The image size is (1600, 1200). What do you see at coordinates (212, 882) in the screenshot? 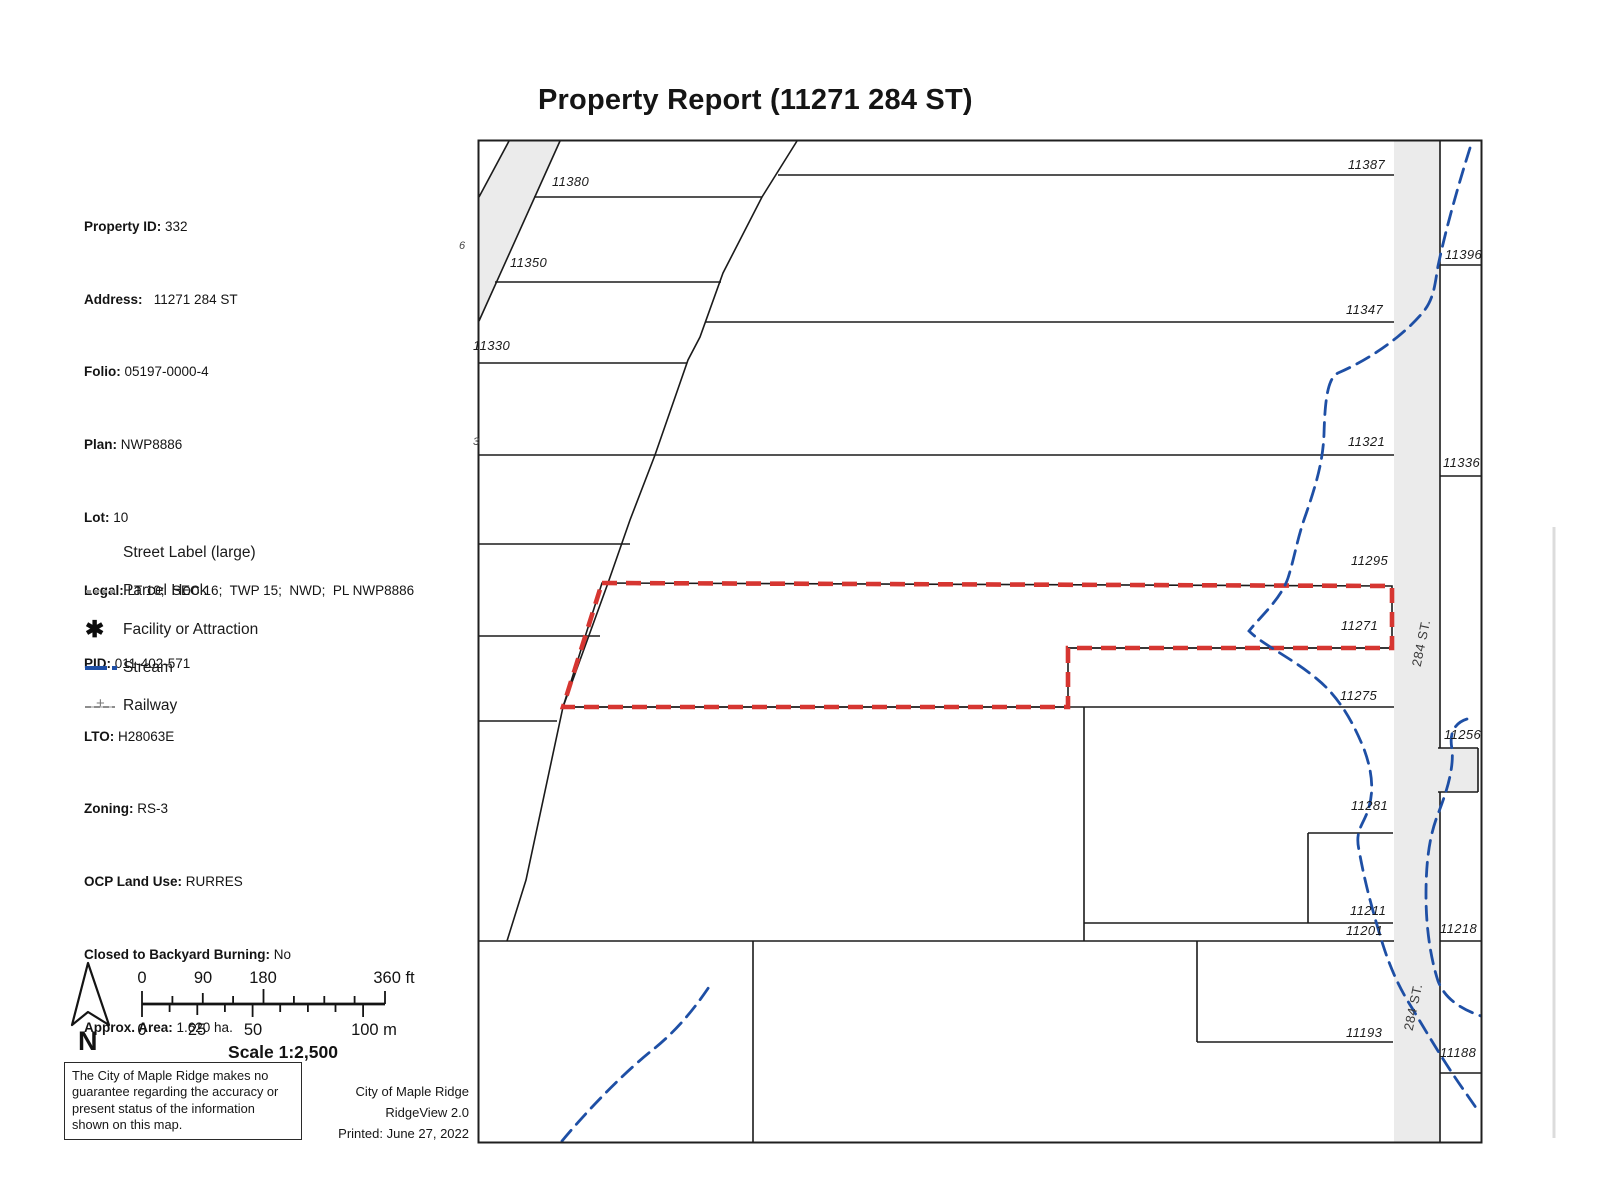
I see `info-value: RURRES` at bounding box center [212, 882].